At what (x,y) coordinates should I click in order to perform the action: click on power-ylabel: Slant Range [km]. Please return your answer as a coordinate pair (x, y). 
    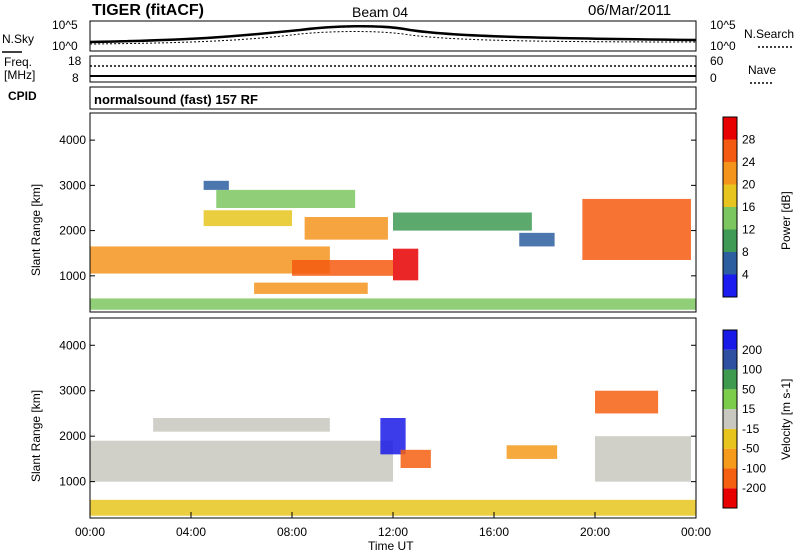
    Looking at the image, I should click on (36, 230).